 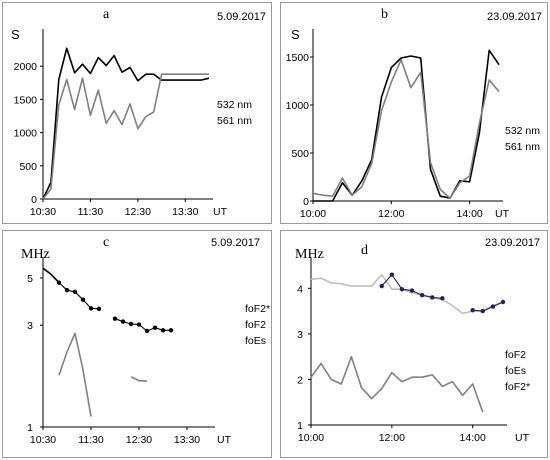 I want to click on y-tick-label: 500, so click(x=28, y=167).